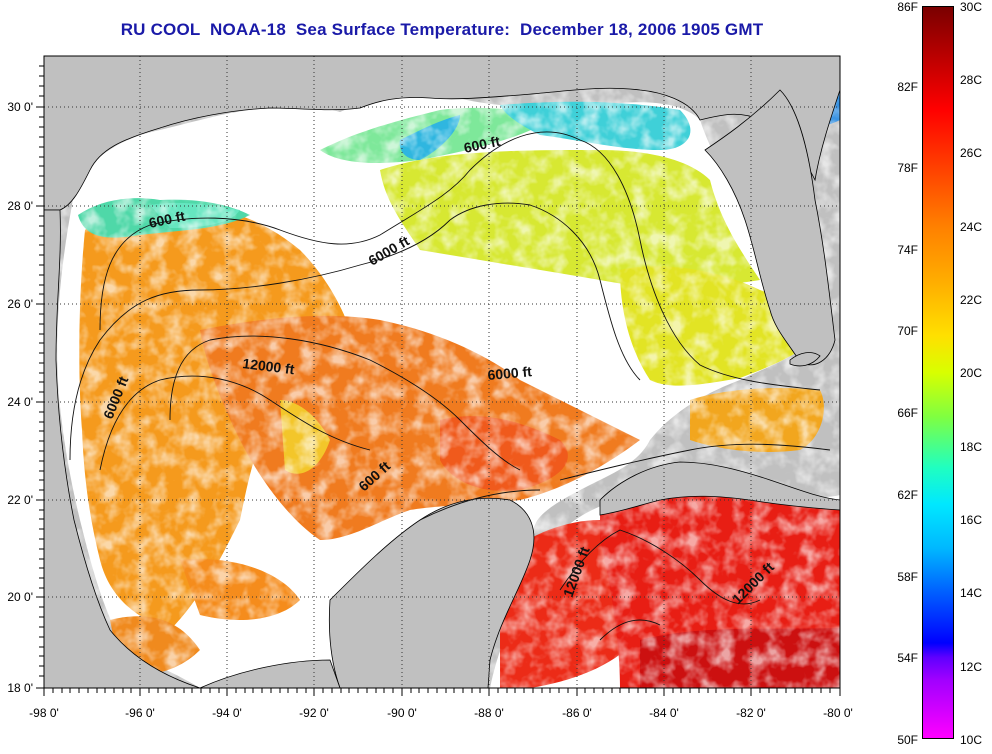 Image resolution: width=992 pixels, height=754 pixels. What do you see at coordinates (907, 168) in the screenshot?
I see `colorbar-f-label: 78F` at bounding box center [907, 168].